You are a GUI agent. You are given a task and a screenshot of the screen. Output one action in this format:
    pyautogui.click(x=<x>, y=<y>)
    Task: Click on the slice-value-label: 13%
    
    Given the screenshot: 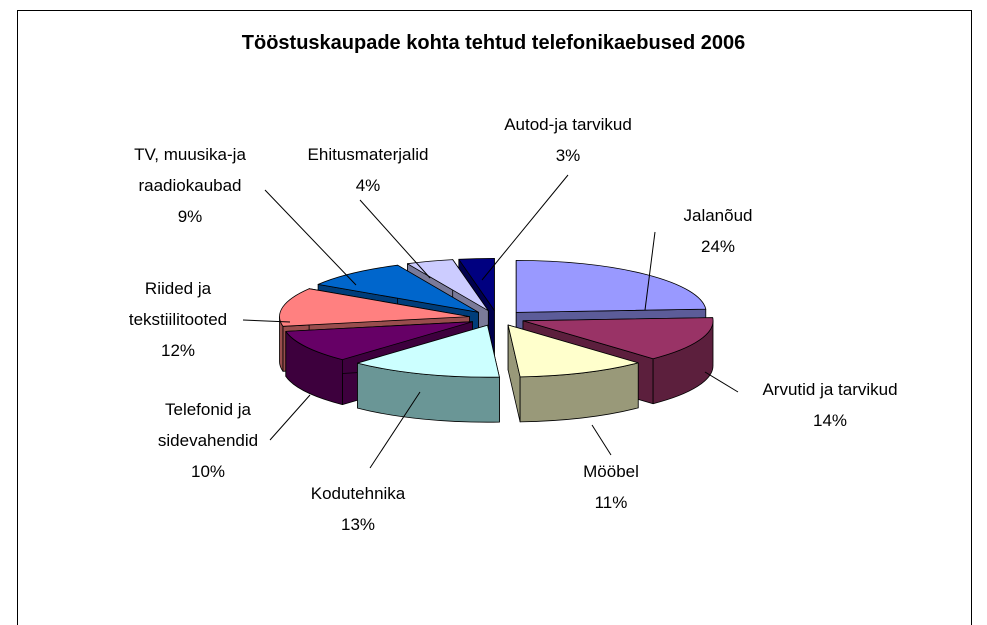 What is the action you would take?
    pyautogui.click(x=358, y=524)
    